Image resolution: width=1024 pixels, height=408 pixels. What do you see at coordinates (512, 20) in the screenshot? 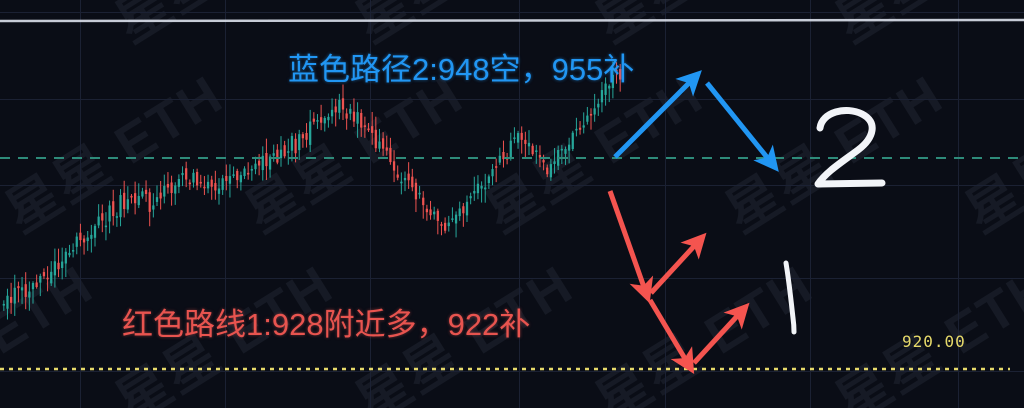
I see `upper-trend-line` at bounding box center [512, 20].